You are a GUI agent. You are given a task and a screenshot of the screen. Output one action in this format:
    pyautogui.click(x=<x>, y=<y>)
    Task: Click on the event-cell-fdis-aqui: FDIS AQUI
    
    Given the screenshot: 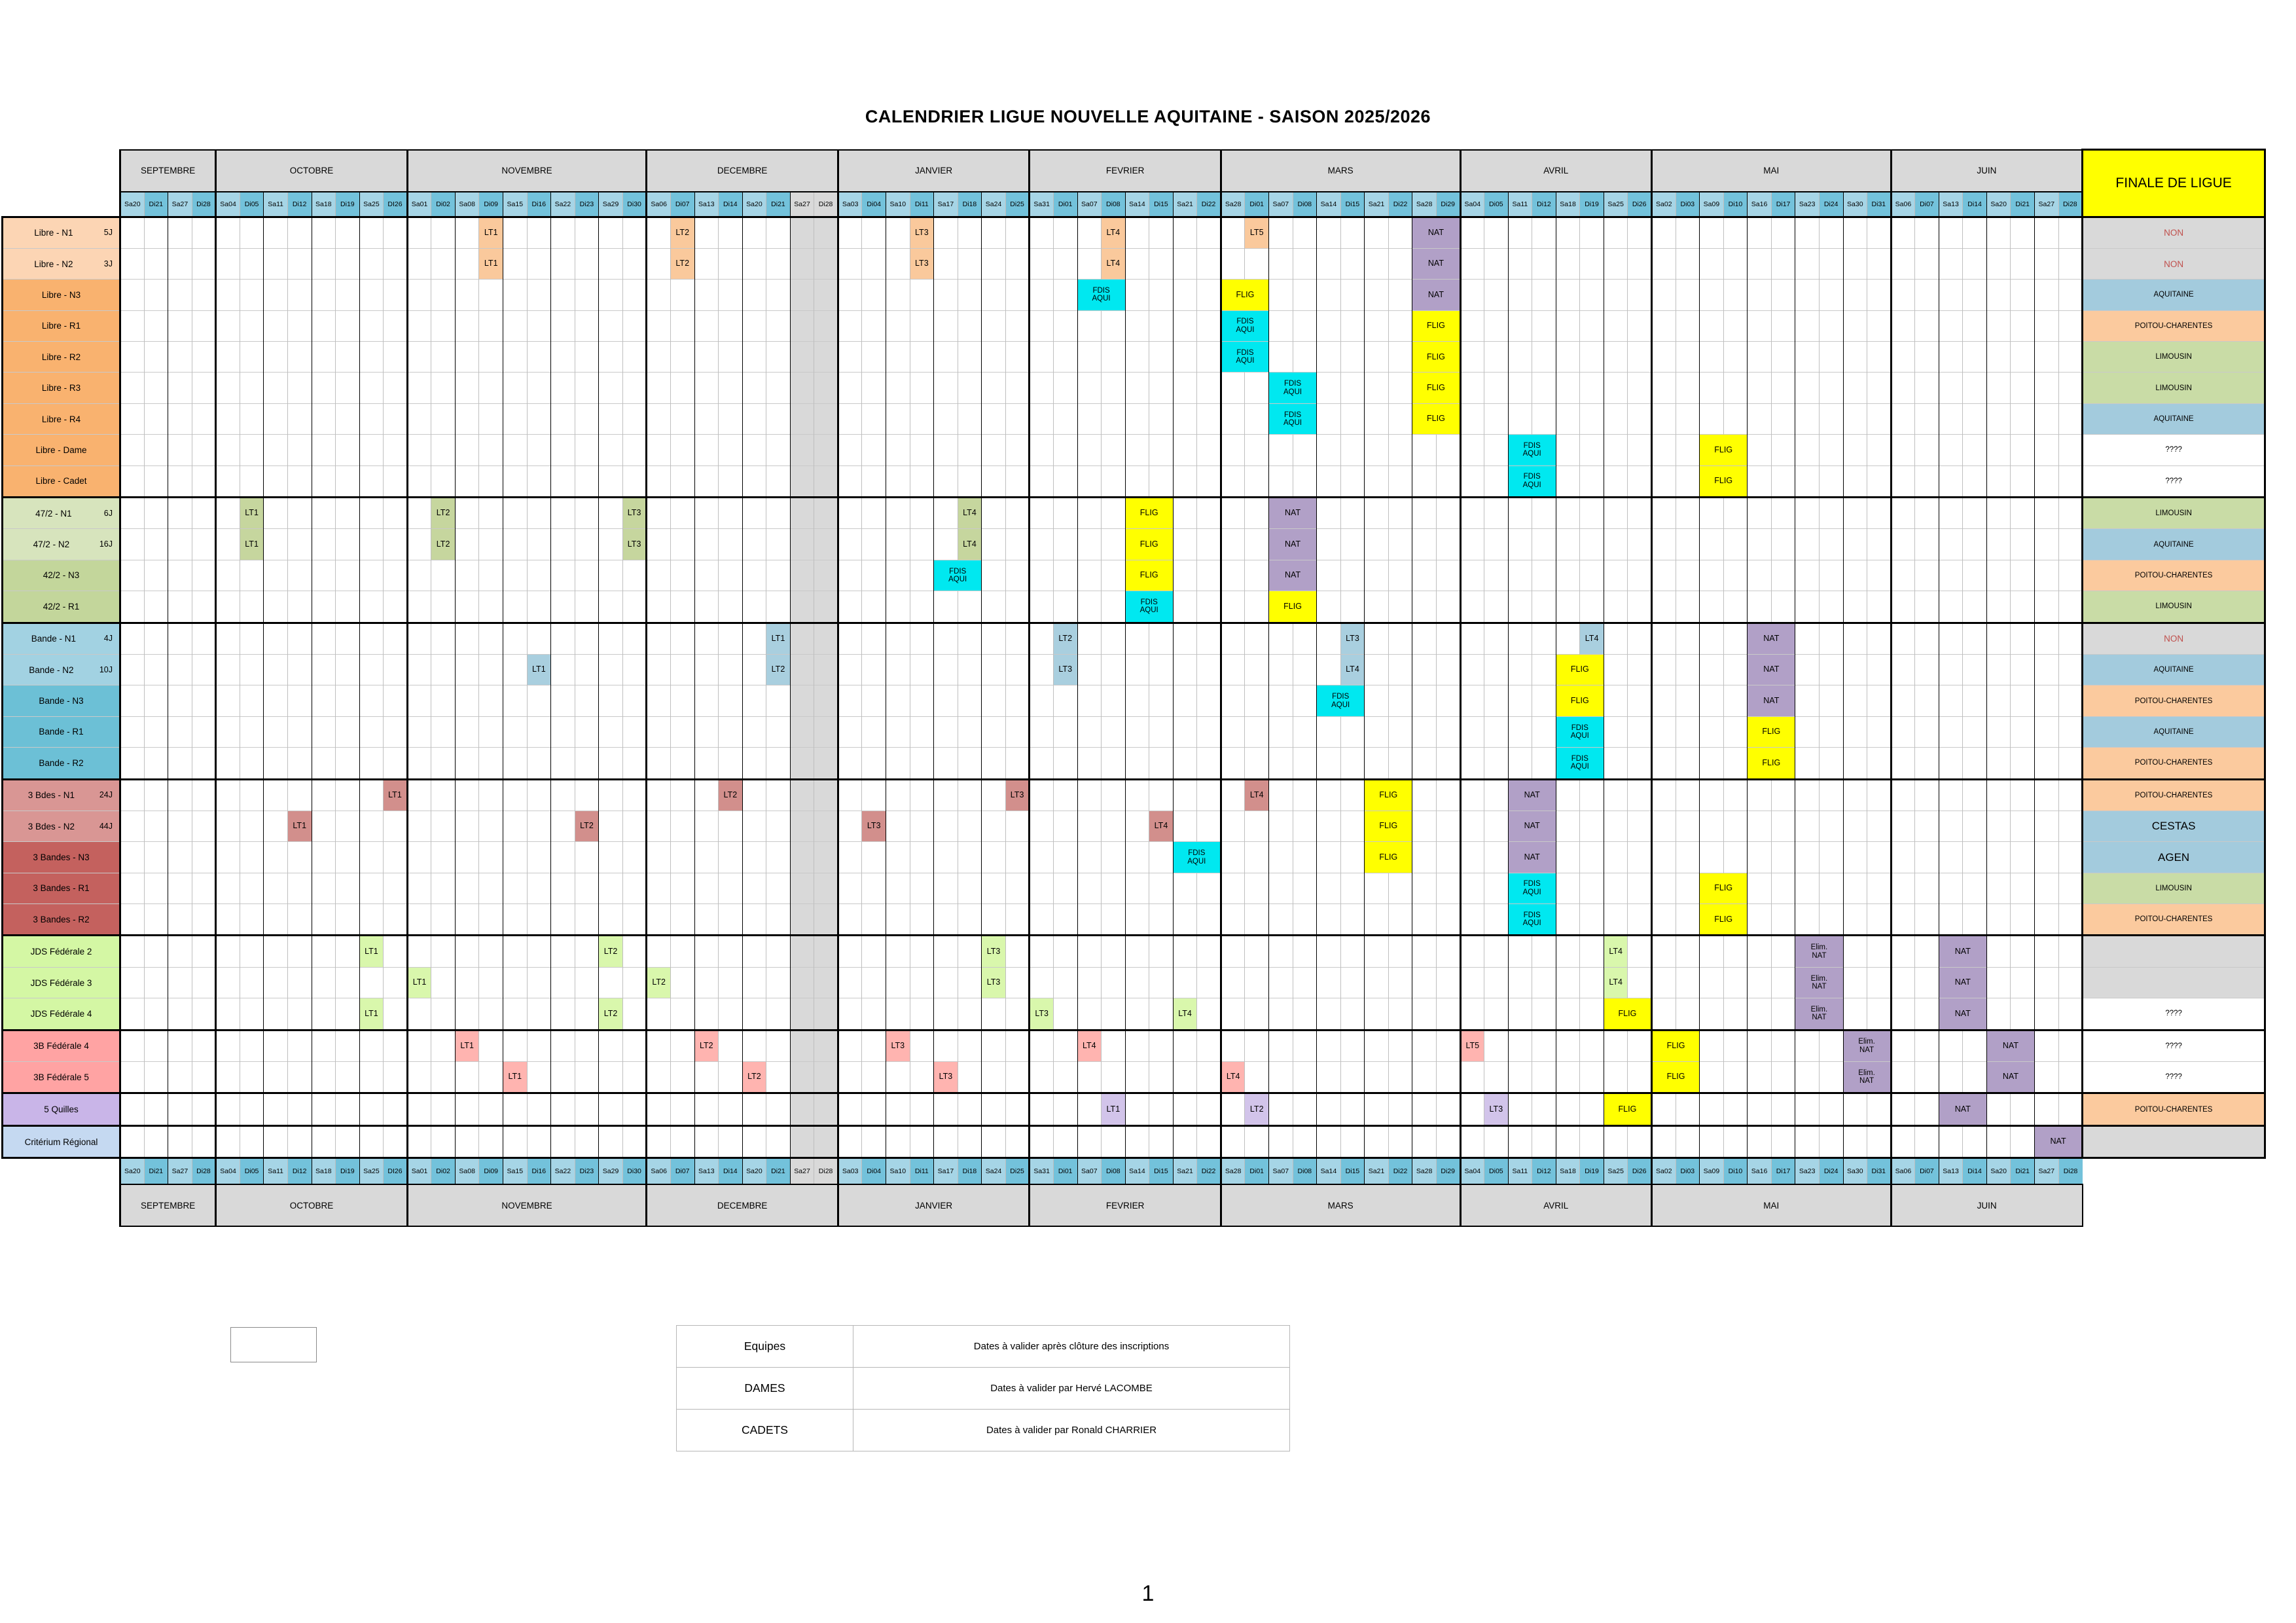 What is the action you would take?
    pyautogui.click(x=1531, y=919)
    